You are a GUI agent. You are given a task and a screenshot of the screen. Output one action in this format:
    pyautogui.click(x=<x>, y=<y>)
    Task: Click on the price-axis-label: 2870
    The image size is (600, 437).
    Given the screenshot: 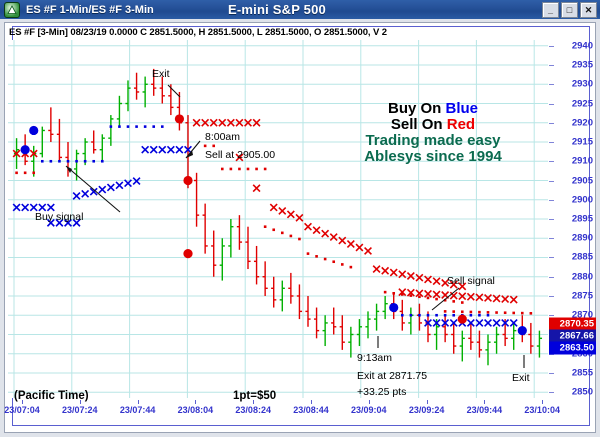 What is the action you would take?
    pyautogui.click(x=582, y=315)
    